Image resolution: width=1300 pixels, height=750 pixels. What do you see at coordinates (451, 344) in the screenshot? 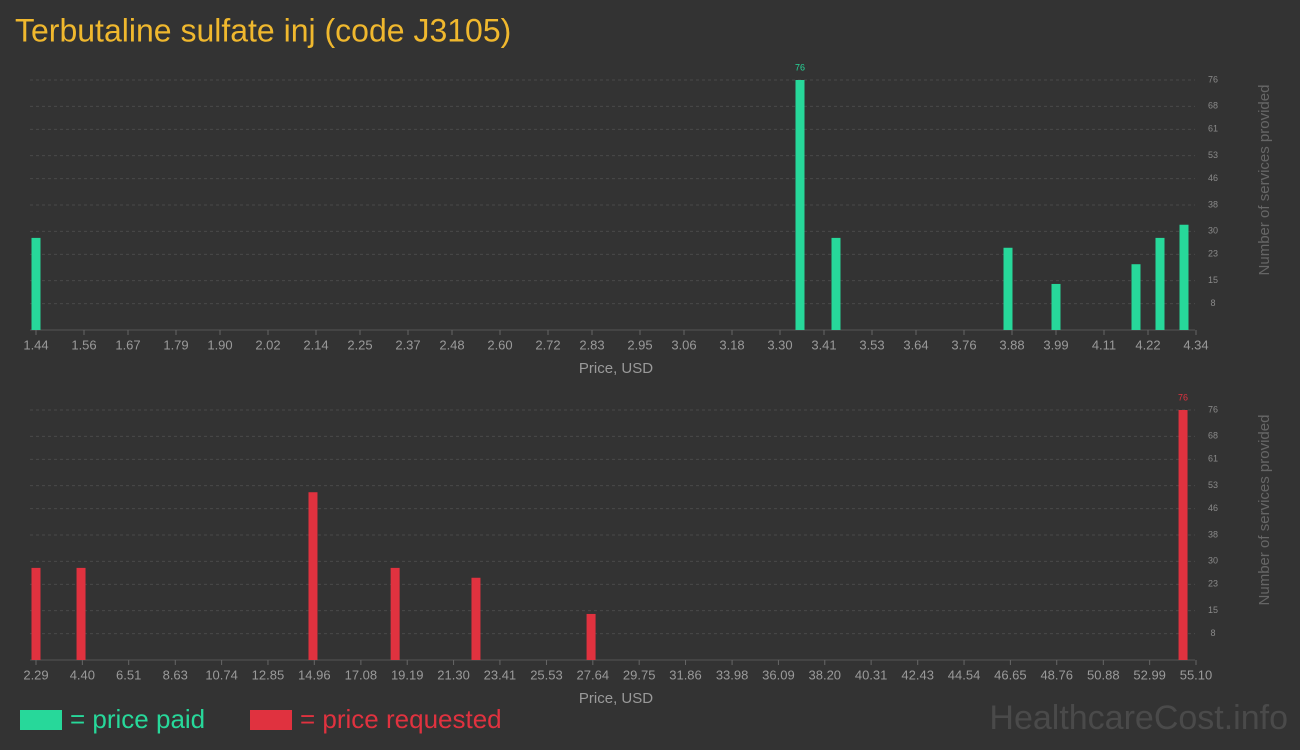
I see `x-tick-label: 2.48` at bounding box center [451, 344].